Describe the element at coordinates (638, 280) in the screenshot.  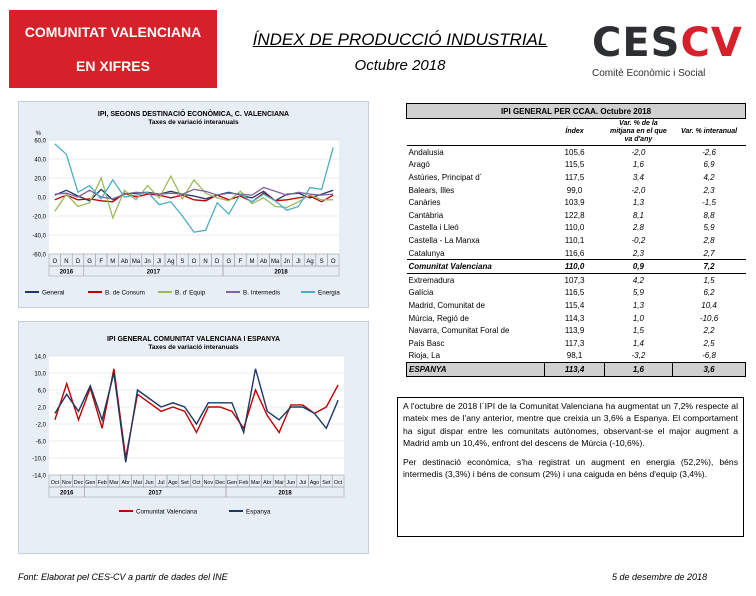
I see `ytd-cell: 4,2` at that location.